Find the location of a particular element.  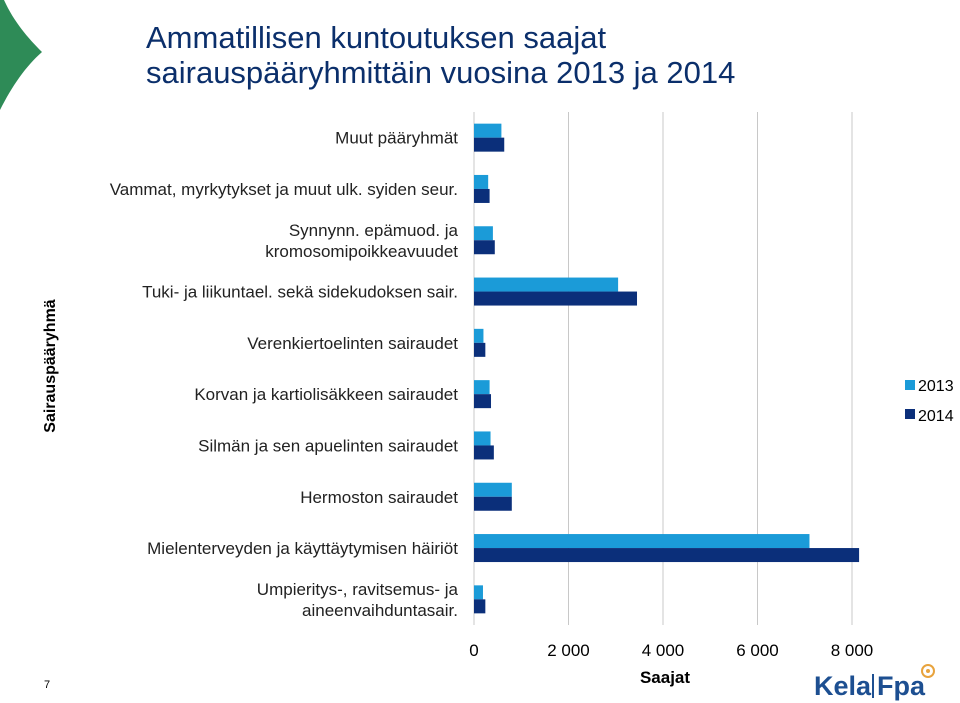

kela-fpa-logo: Kela Fpa is located at coordinates (874, 682).